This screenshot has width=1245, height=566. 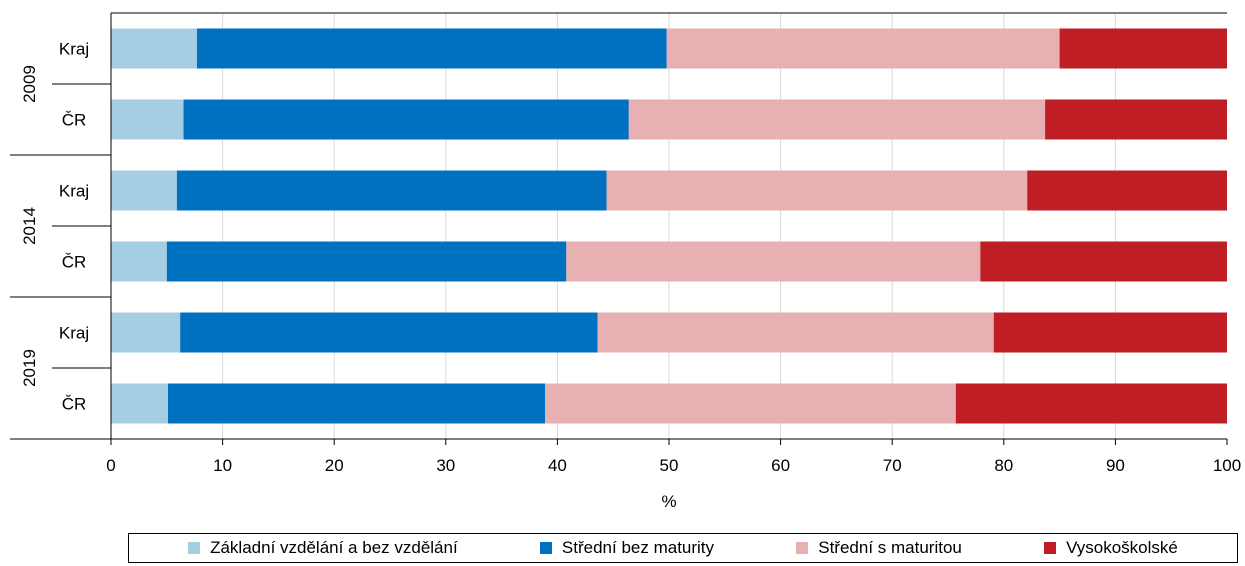 I want to click on legend-label: Střední bez maturity, so click(x=638, y=547).